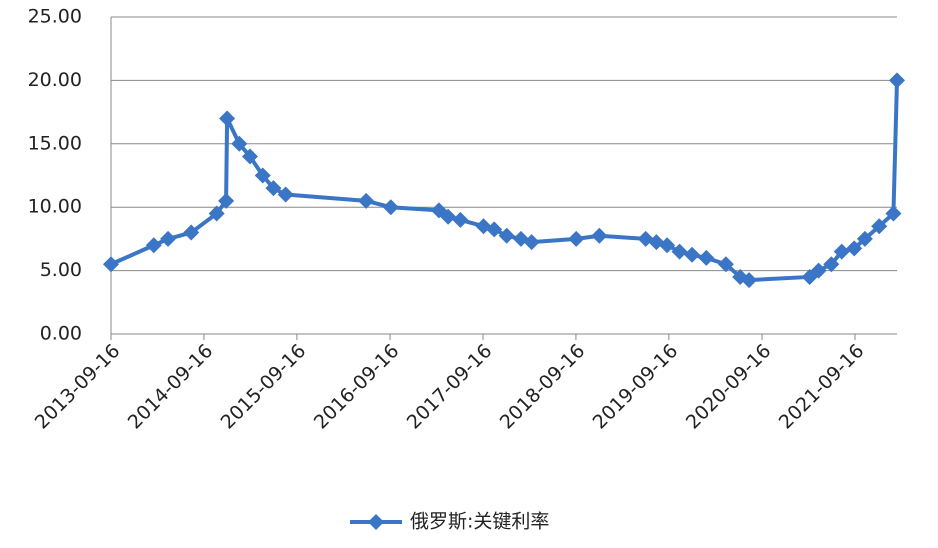 Image resolution: width=938 pixels, height=548 pixels. Describe the element at coordinates (78, 387) in the screenshot. I see `x-tick-label: 2013-09-16` at that location.